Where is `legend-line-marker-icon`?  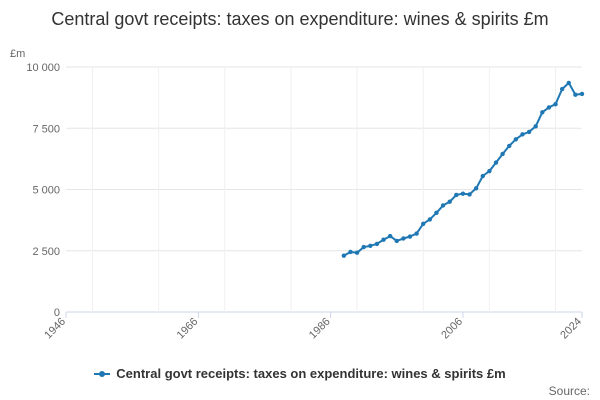 legend-line-marker-icon is located at coordinates (102, 374).